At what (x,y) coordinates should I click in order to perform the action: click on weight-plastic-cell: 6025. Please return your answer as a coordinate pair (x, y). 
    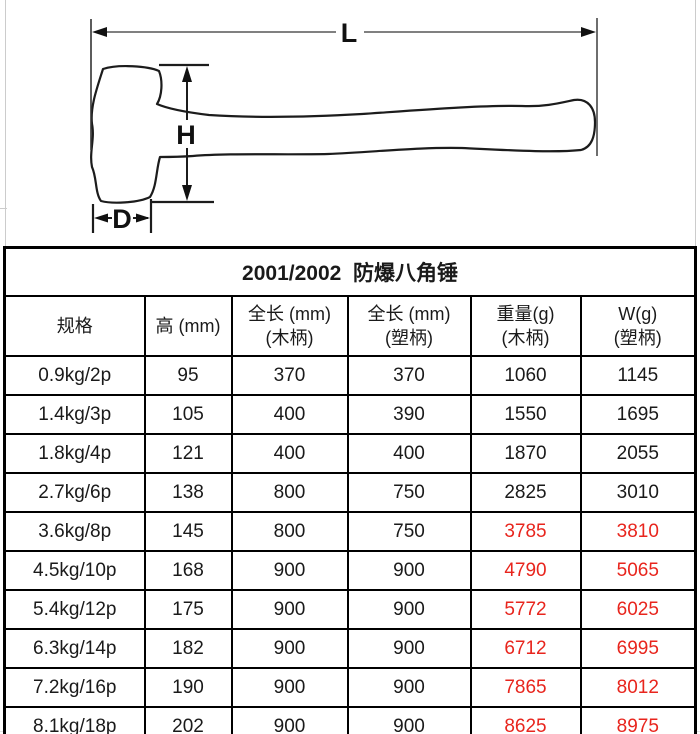
    Looking at the image, I should click on (638, 609).